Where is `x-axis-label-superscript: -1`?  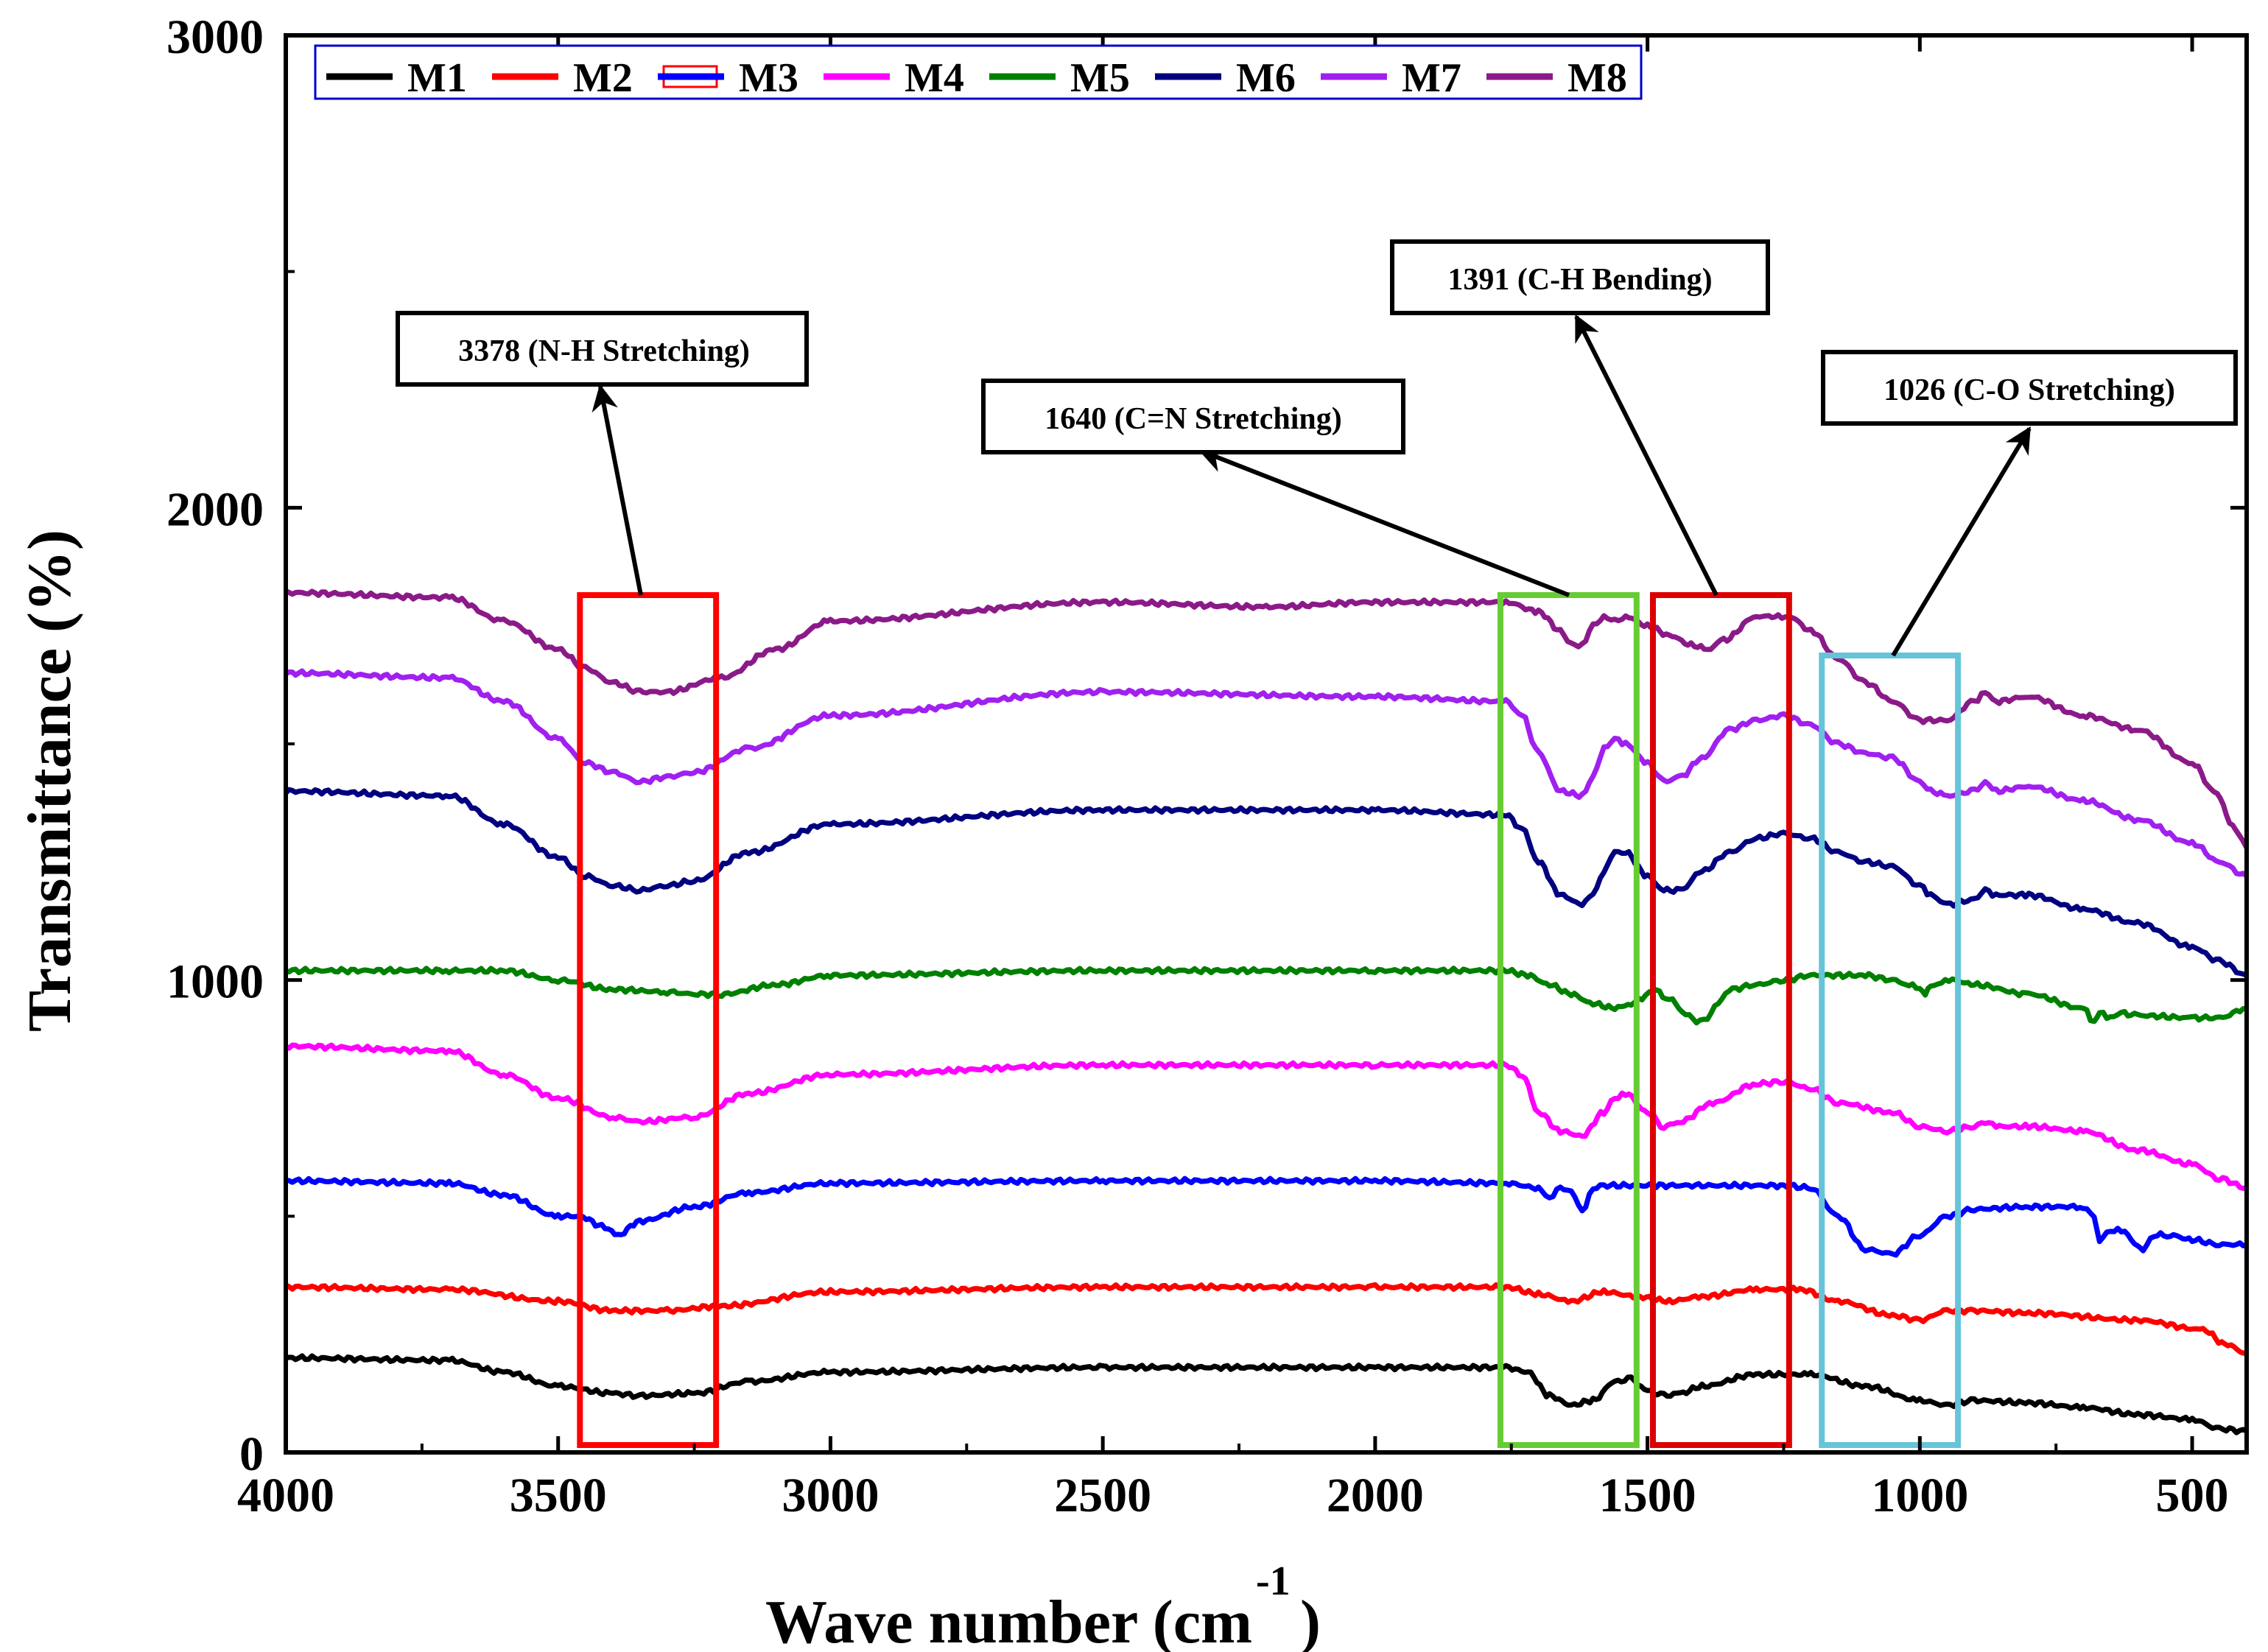
x-axis-label-superscript: -1 is located at coordinates (1273, 1581).